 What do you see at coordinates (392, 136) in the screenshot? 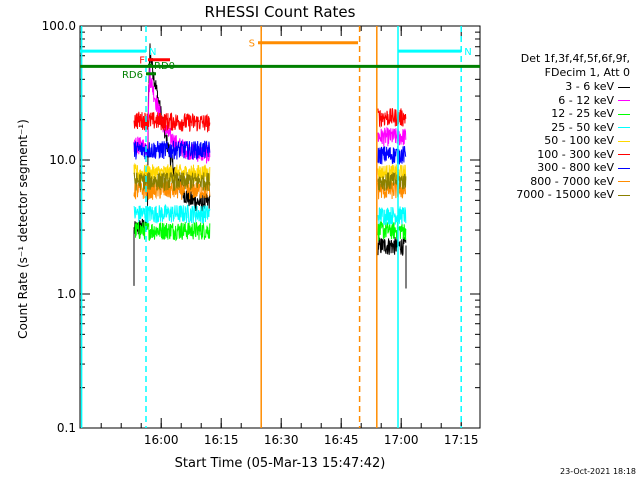
I see `series-line-1-b` at bounding box center [392, 136].